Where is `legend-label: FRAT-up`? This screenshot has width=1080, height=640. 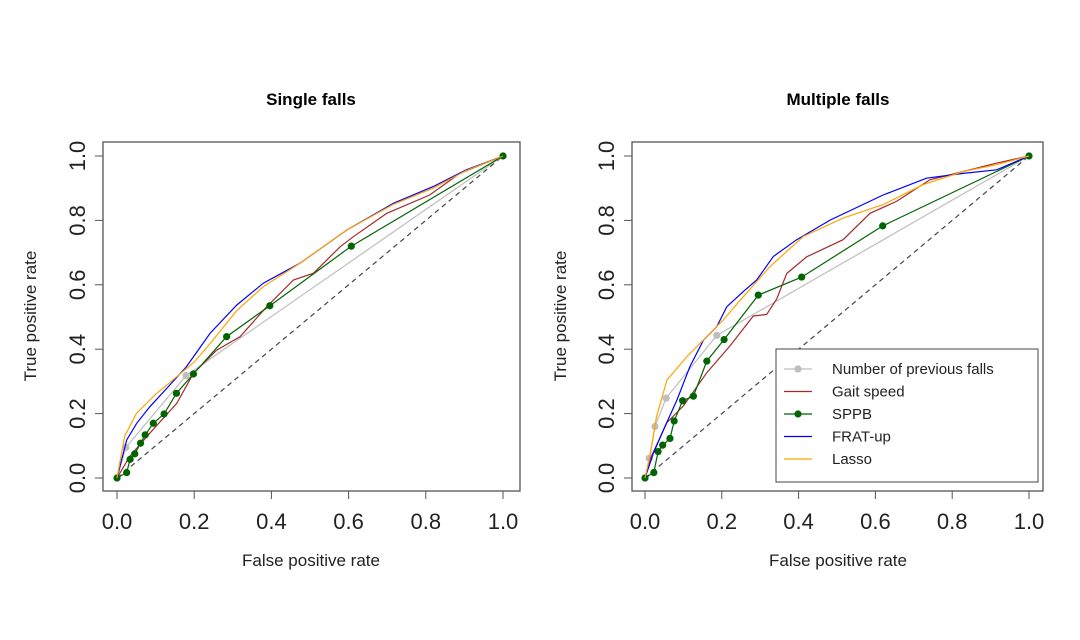
legend-label: FRAT-up is located at coordinates (861, 437).